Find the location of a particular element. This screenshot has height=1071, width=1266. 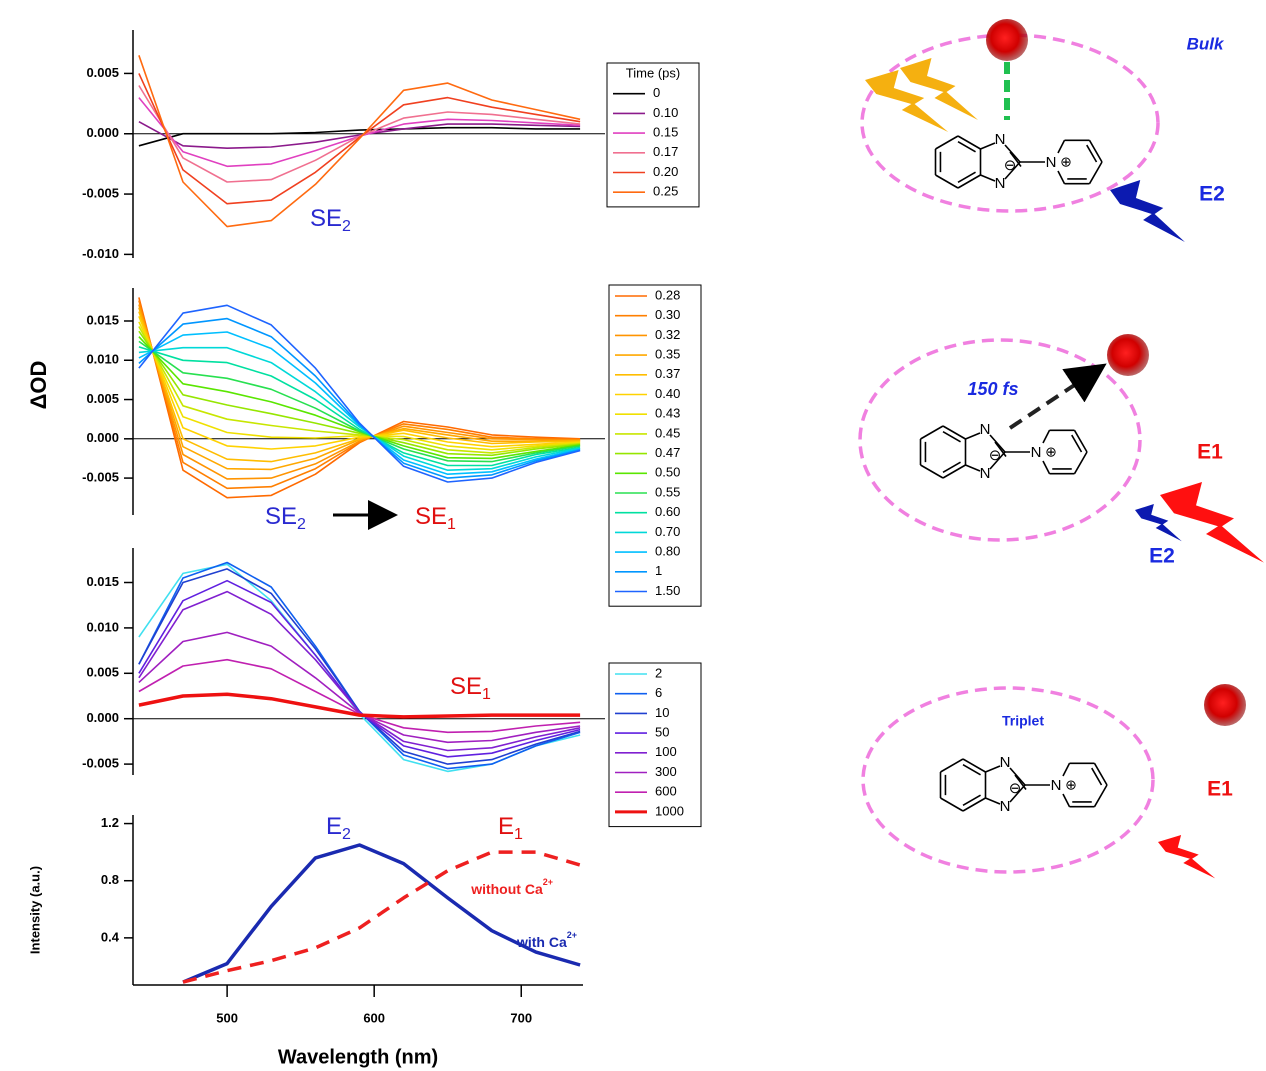

x-tick-label: 500 is located at coordinates (227, 1017).